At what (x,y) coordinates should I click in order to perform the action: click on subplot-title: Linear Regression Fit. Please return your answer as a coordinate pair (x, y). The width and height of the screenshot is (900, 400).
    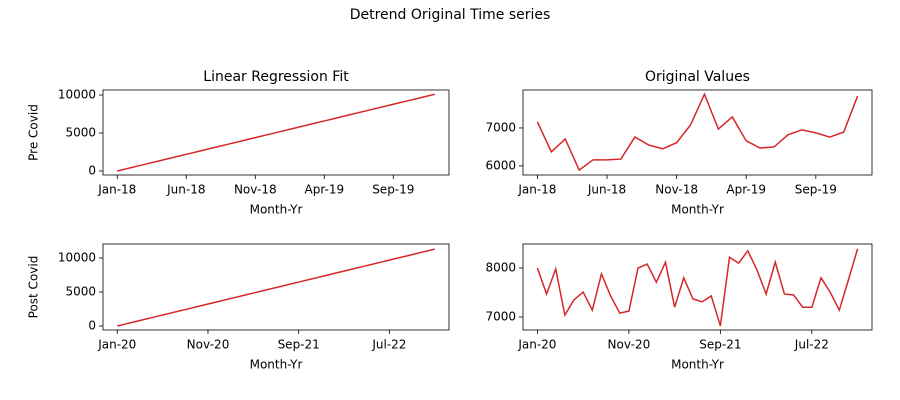
    Looking at the image, I should click on (276, 77).